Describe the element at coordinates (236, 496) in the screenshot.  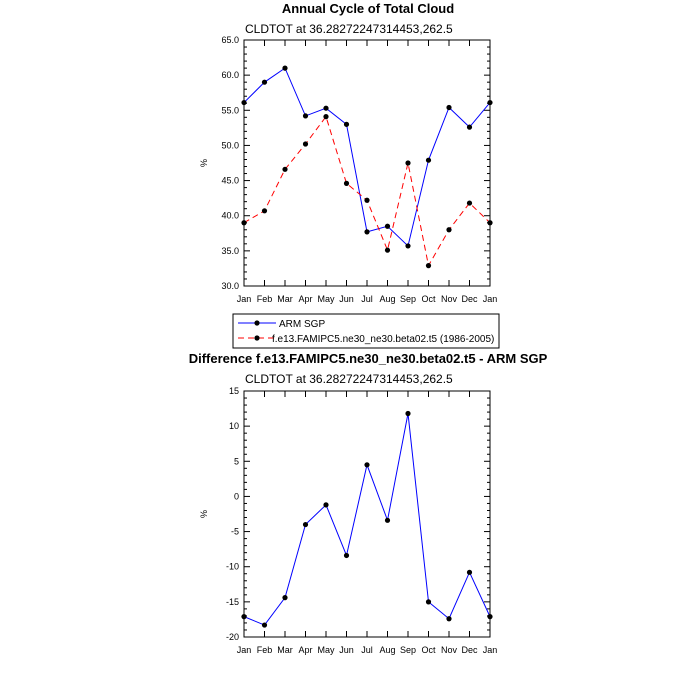
I see `bottom-ytick-label: 0` at that location.